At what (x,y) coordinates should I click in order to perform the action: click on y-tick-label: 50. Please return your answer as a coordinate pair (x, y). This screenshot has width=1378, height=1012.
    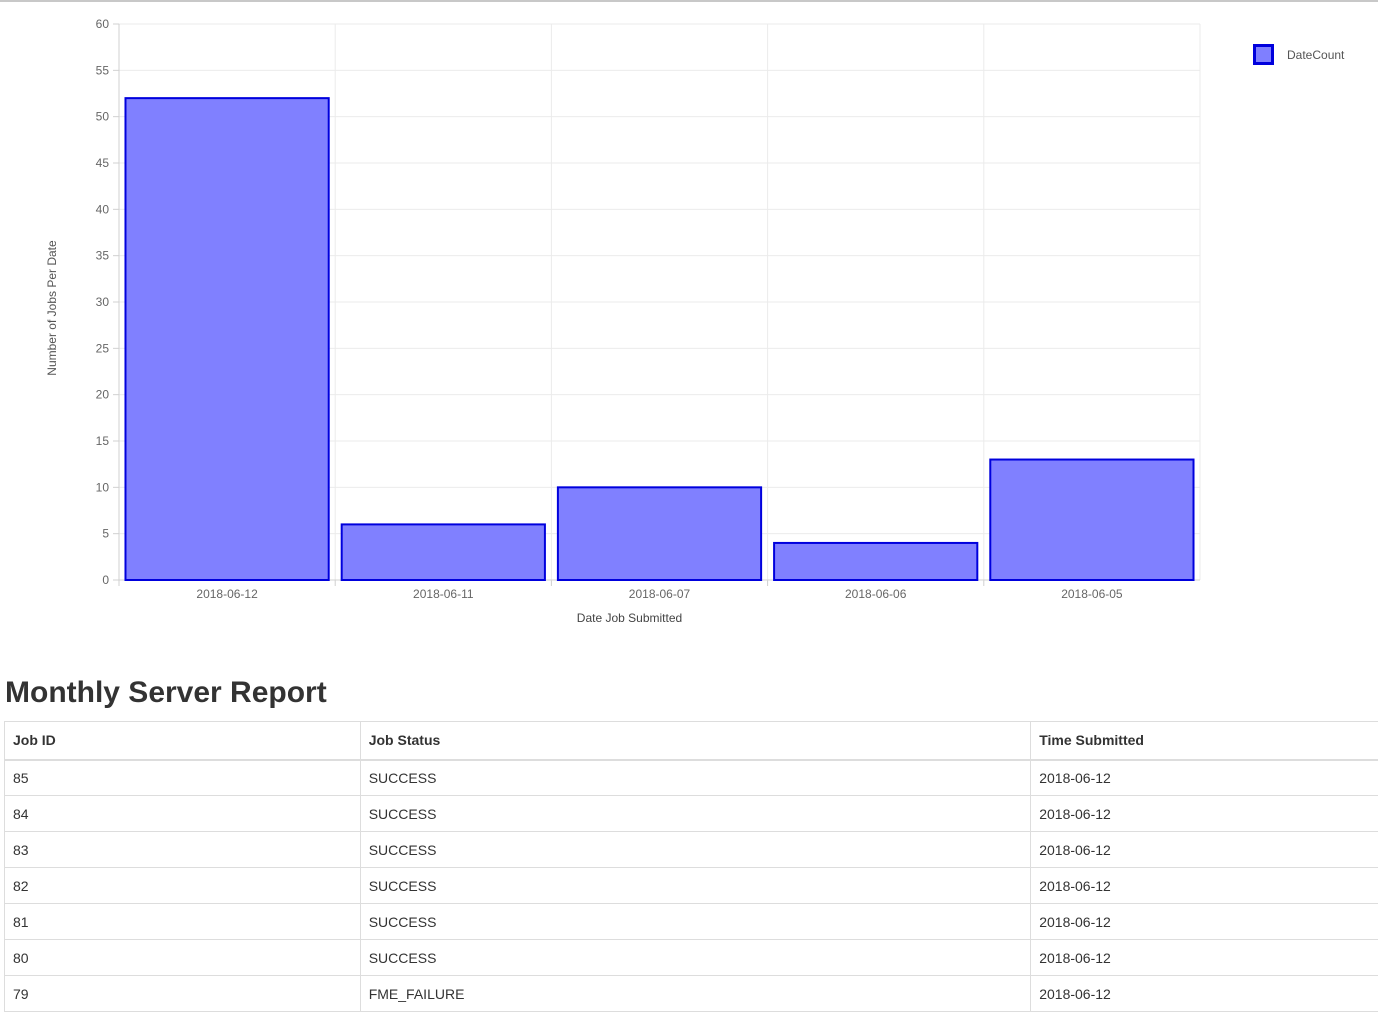
    Looking at the image, I should click on (103, 117).